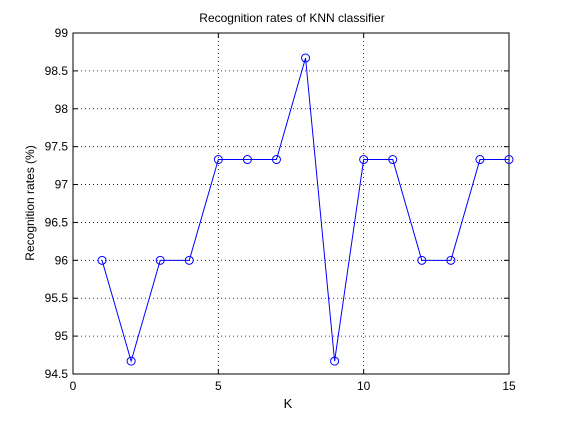  What do you see at coordinates (62, 109) in the screenshot?
I see `y-tick-label: 98` at bounding box center [62, 109].